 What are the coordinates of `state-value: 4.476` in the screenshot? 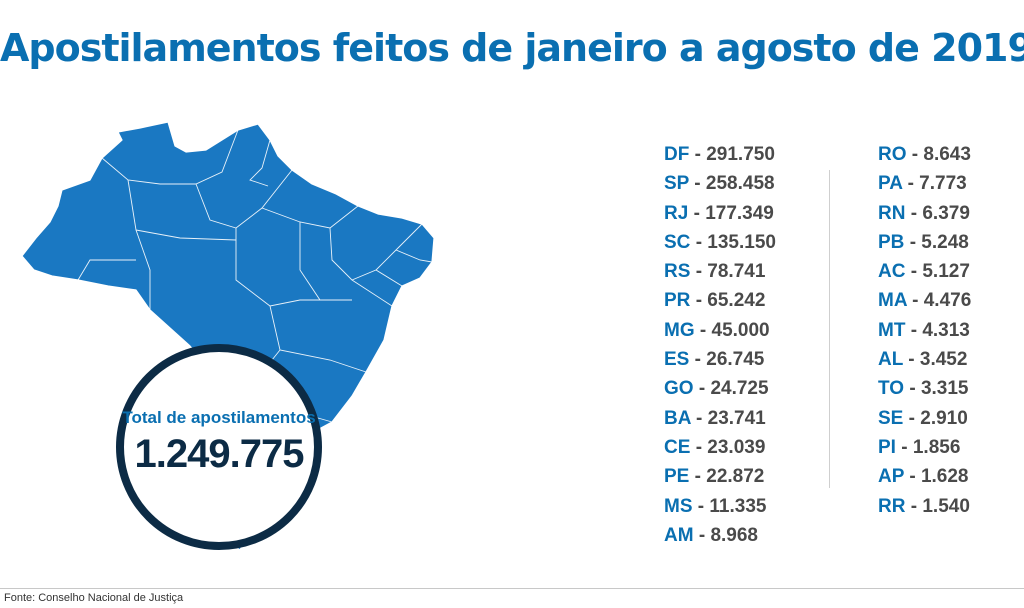 It's located at (947, 301).